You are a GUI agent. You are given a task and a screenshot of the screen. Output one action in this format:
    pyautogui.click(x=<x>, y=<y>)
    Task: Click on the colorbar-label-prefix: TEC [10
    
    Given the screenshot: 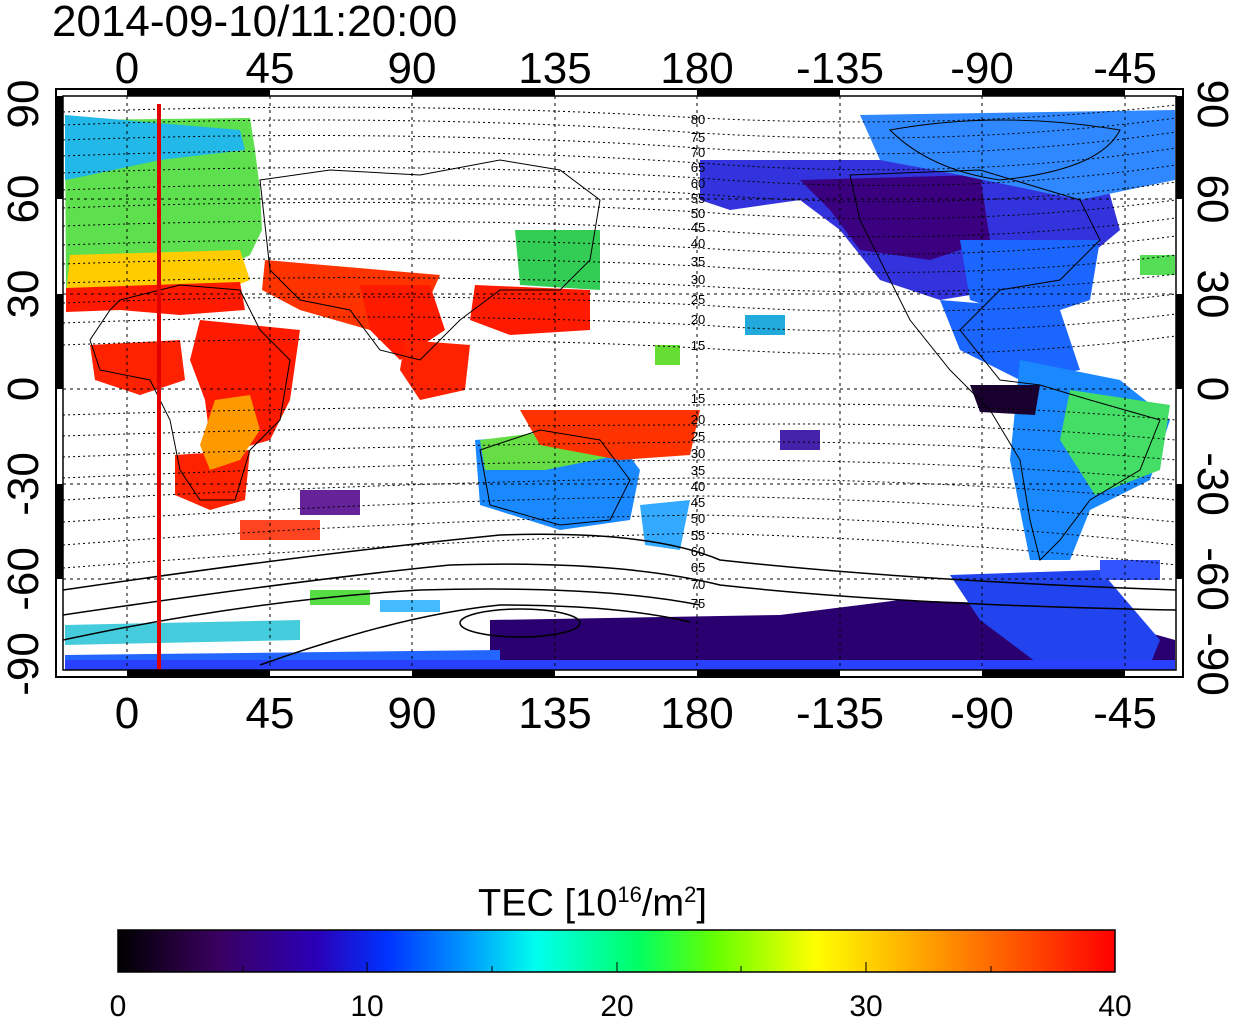 What is the action you would take?
    pyautogui.click(x=548, y=903)
    